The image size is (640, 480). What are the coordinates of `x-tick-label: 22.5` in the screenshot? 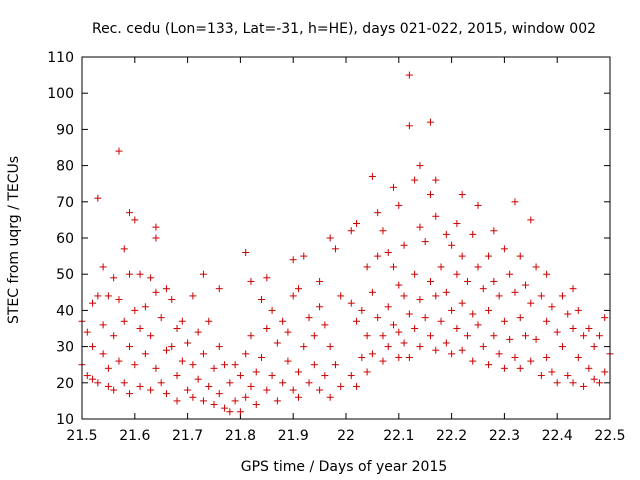 It's located at (609, 436).